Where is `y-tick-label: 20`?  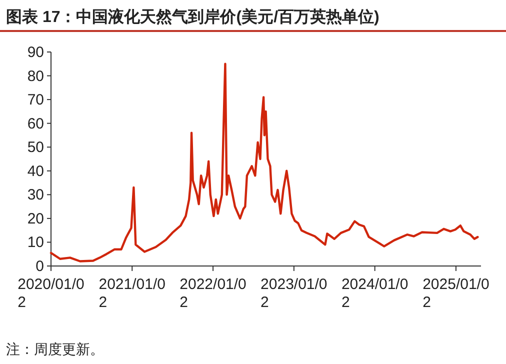
y-tick-label: 20 is located at coordinates (35, 219).